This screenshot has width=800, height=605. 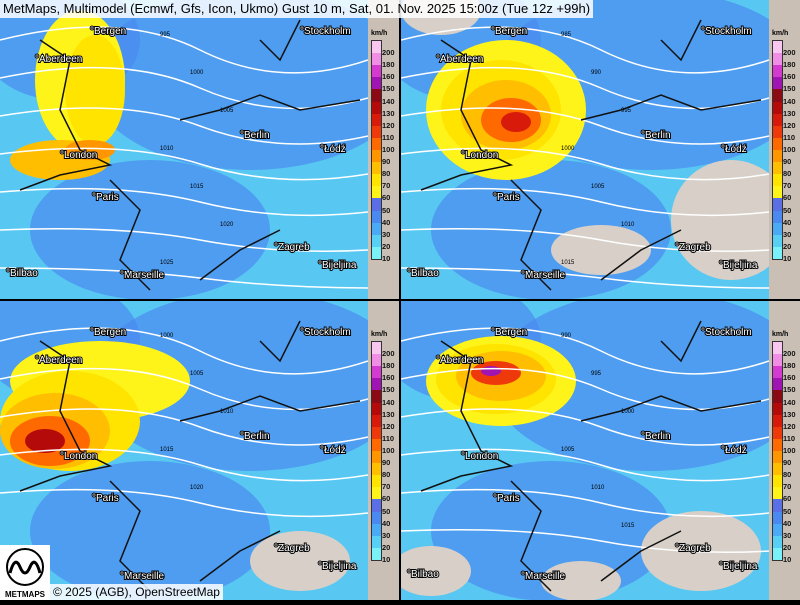 What do you see at coordinates (136, 592) in the screenshot?
I see `copyright-footer: © 2025 (AGB), OpenStreetMap` at bounding box center [136, 592].